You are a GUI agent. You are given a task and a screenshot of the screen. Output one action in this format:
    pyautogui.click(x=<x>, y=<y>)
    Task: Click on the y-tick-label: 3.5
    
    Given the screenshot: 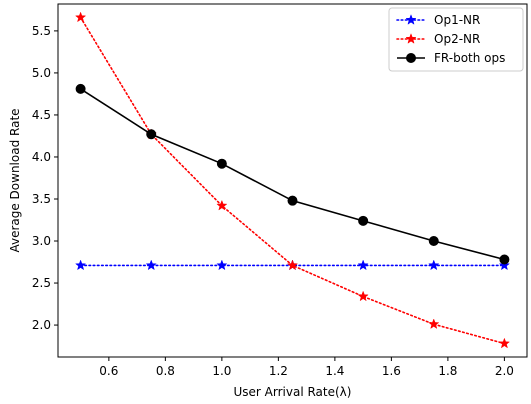 What is the action you would take?
    pyautogui.click(x=41, y=199)
    